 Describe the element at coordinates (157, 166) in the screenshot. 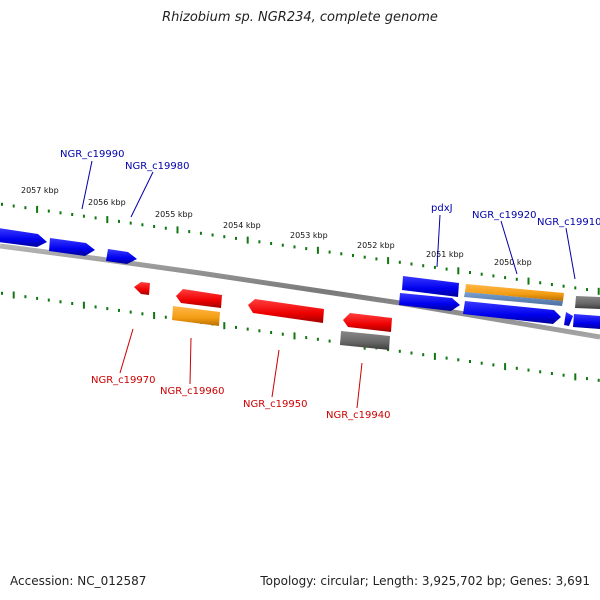

I see `gene-label: NGR_c19980` at that location.